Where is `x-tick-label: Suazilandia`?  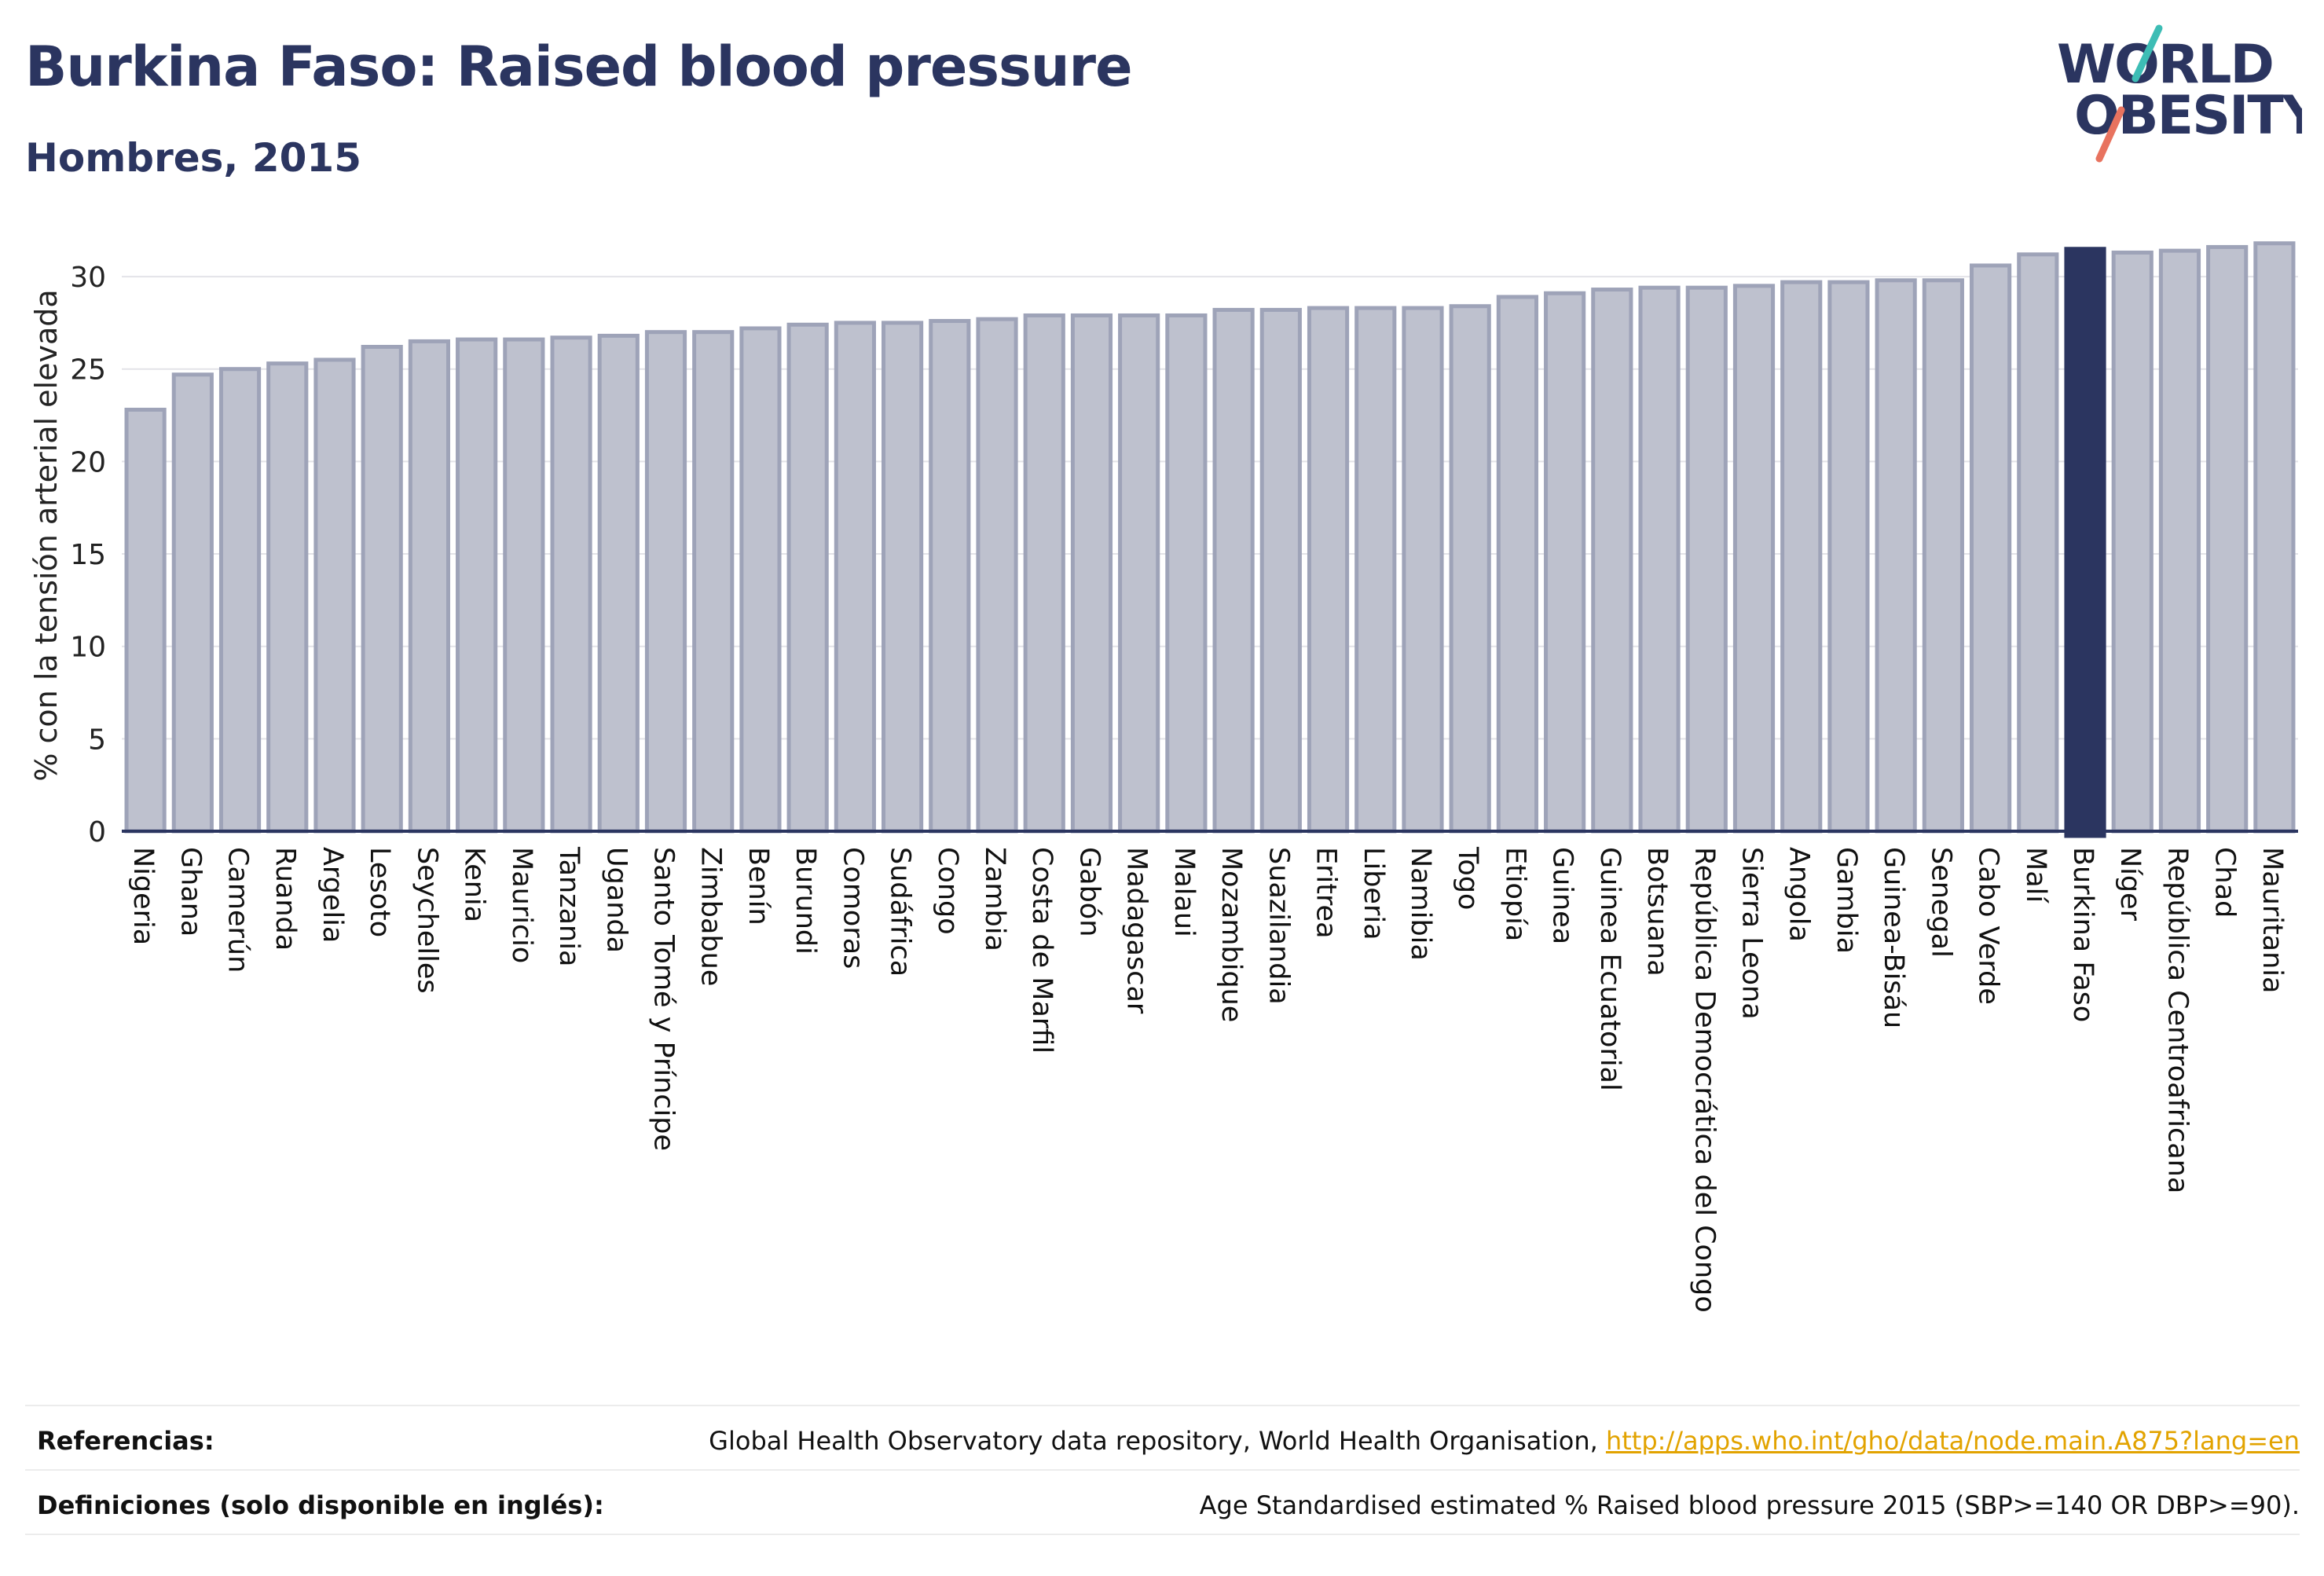
x-tick-label: Suazilandia is located at coordinates (1278, 926).